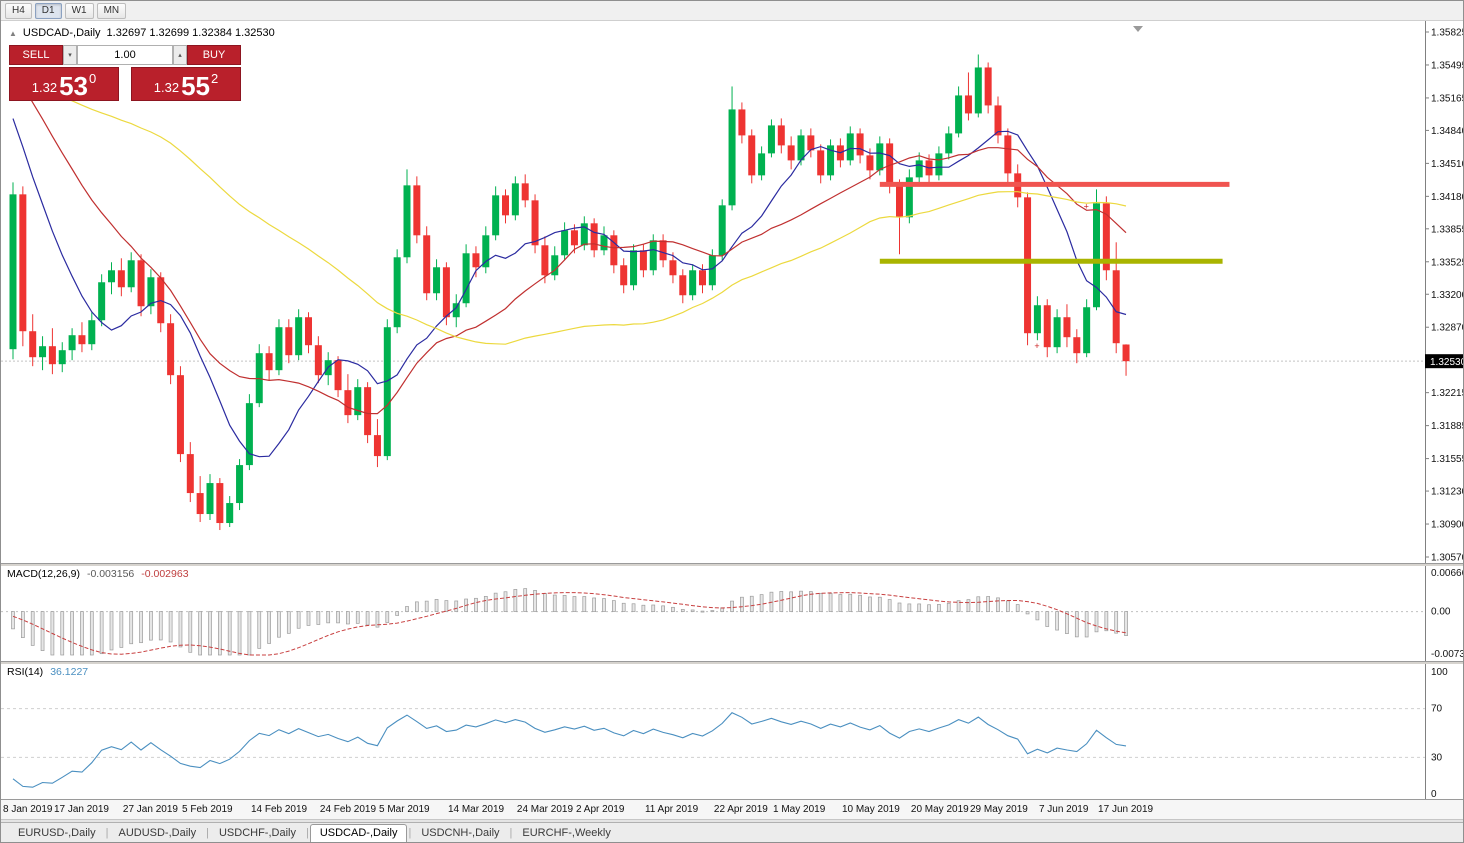 The width and height of the screenshot is (1464, 843). What do you see at coordinates (740, 809) in the screenshot?
I see `date-label: 22 Apr 2019` at bounding box center [740, 809].